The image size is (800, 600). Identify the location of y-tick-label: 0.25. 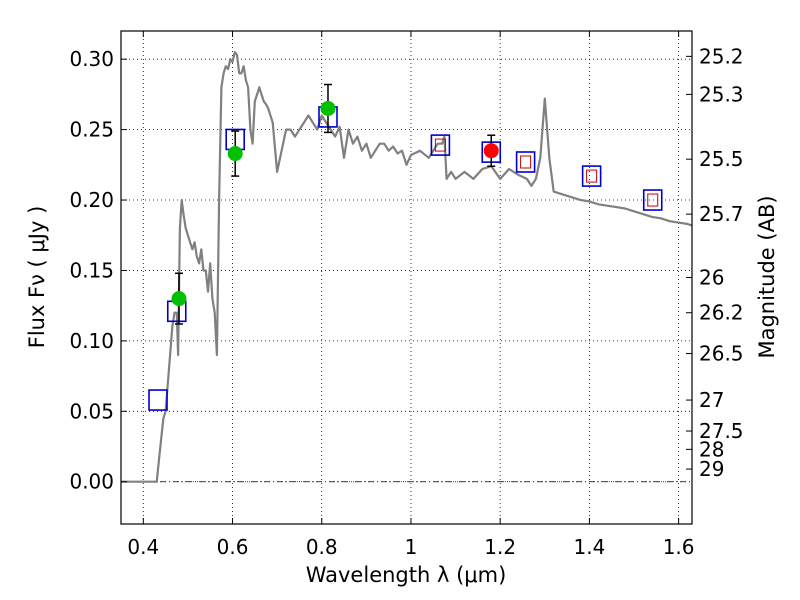
(91, 130).